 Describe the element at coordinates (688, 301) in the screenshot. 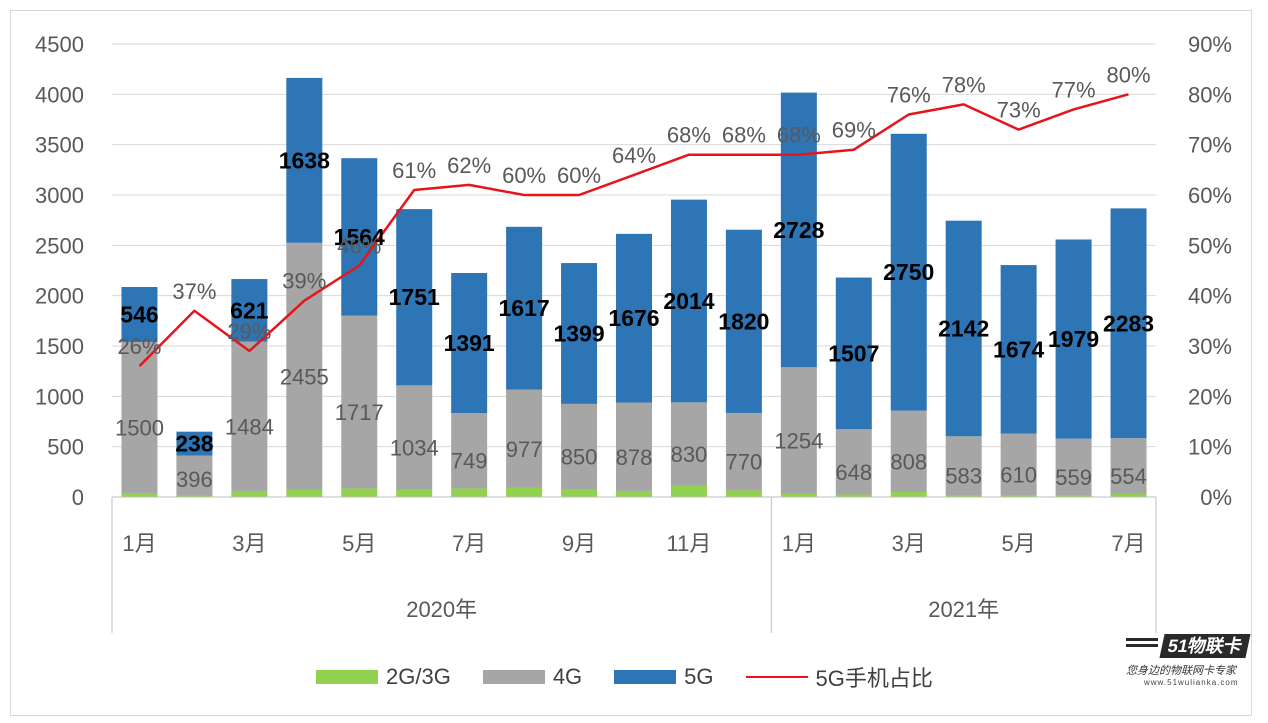

I see `label-5g: 2014` at that location.